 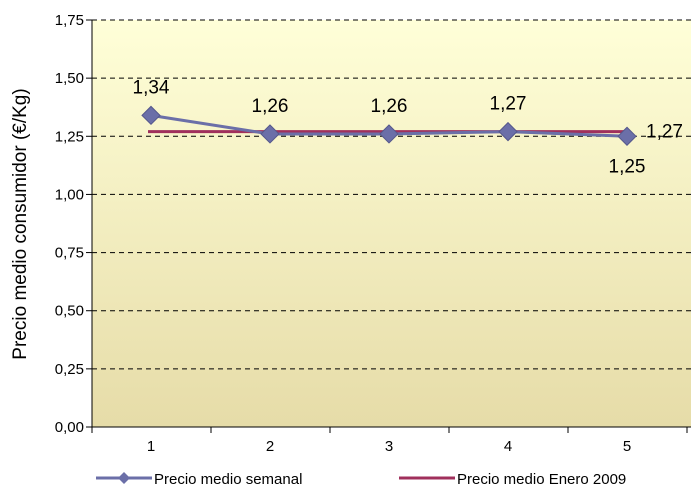 What do you see at coordinates (627, 166) in the screenshot?
I see `data-label: 1,25` at bounding box center [627, 166].